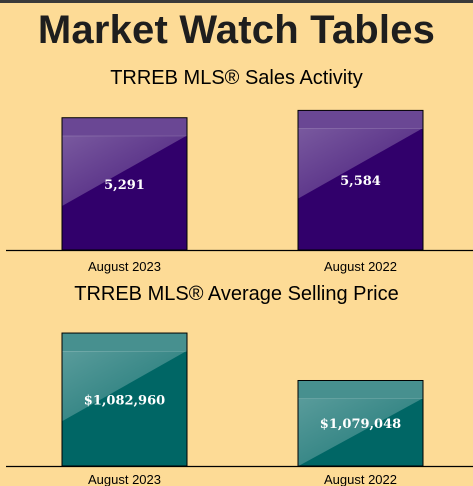 This screenshot has height=486, width=473. I want to click on chart-title-sales-activity: TRREB MLS® Sales Activity, so click(236, 78).